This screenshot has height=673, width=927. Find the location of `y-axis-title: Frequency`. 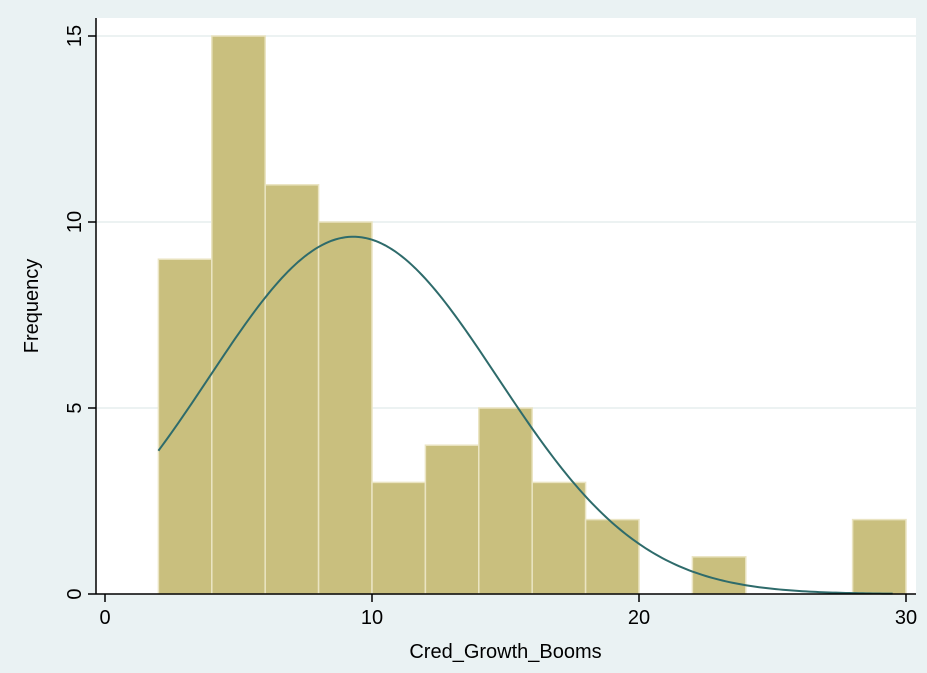

y-axis-title: Frequency is located at coordinates (32, 306).